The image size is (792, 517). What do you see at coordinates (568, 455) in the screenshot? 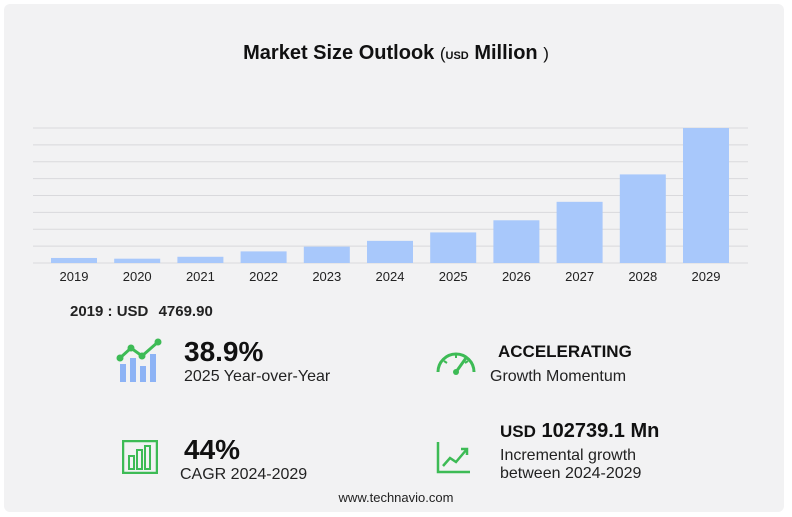
I see `incremental-label-1: Incremental growth` at bounding box center [568, 455].